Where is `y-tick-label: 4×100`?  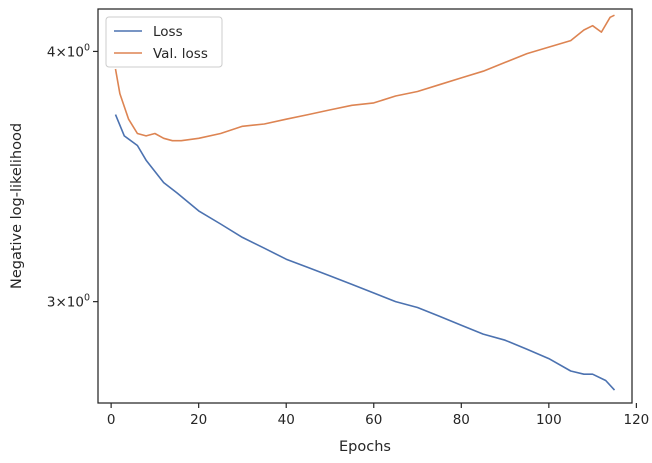 y-tick-label: 4×100 is located at coordinates (68, 51).